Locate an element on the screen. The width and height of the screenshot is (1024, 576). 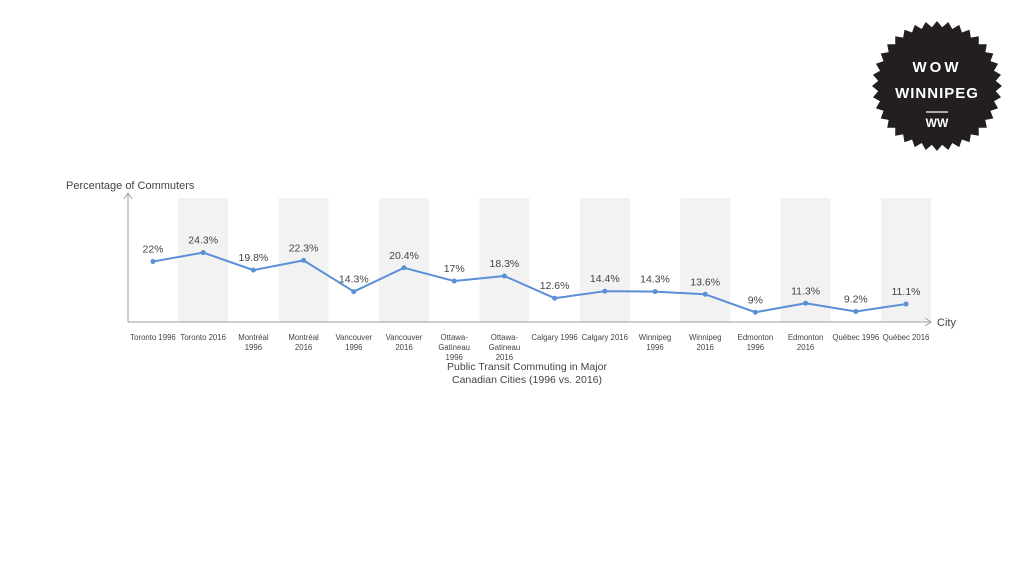
data-label: 22.3% is located at coordinates (304, 248).